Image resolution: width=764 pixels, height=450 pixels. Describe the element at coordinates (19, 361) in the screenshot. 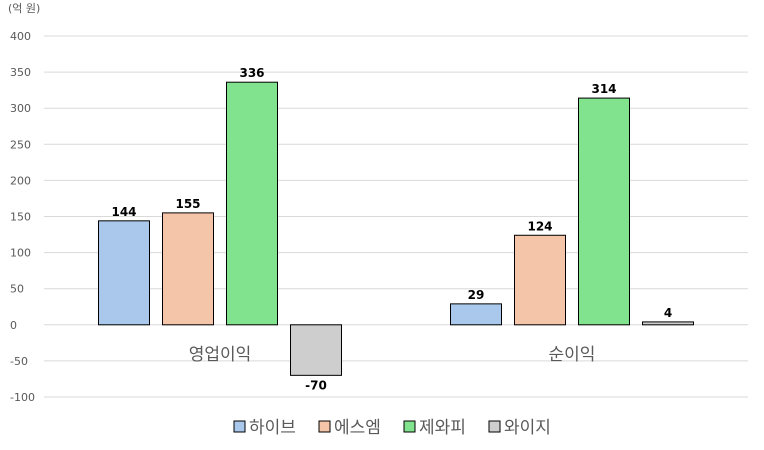

I see `y-tick-label: -50` at that location.